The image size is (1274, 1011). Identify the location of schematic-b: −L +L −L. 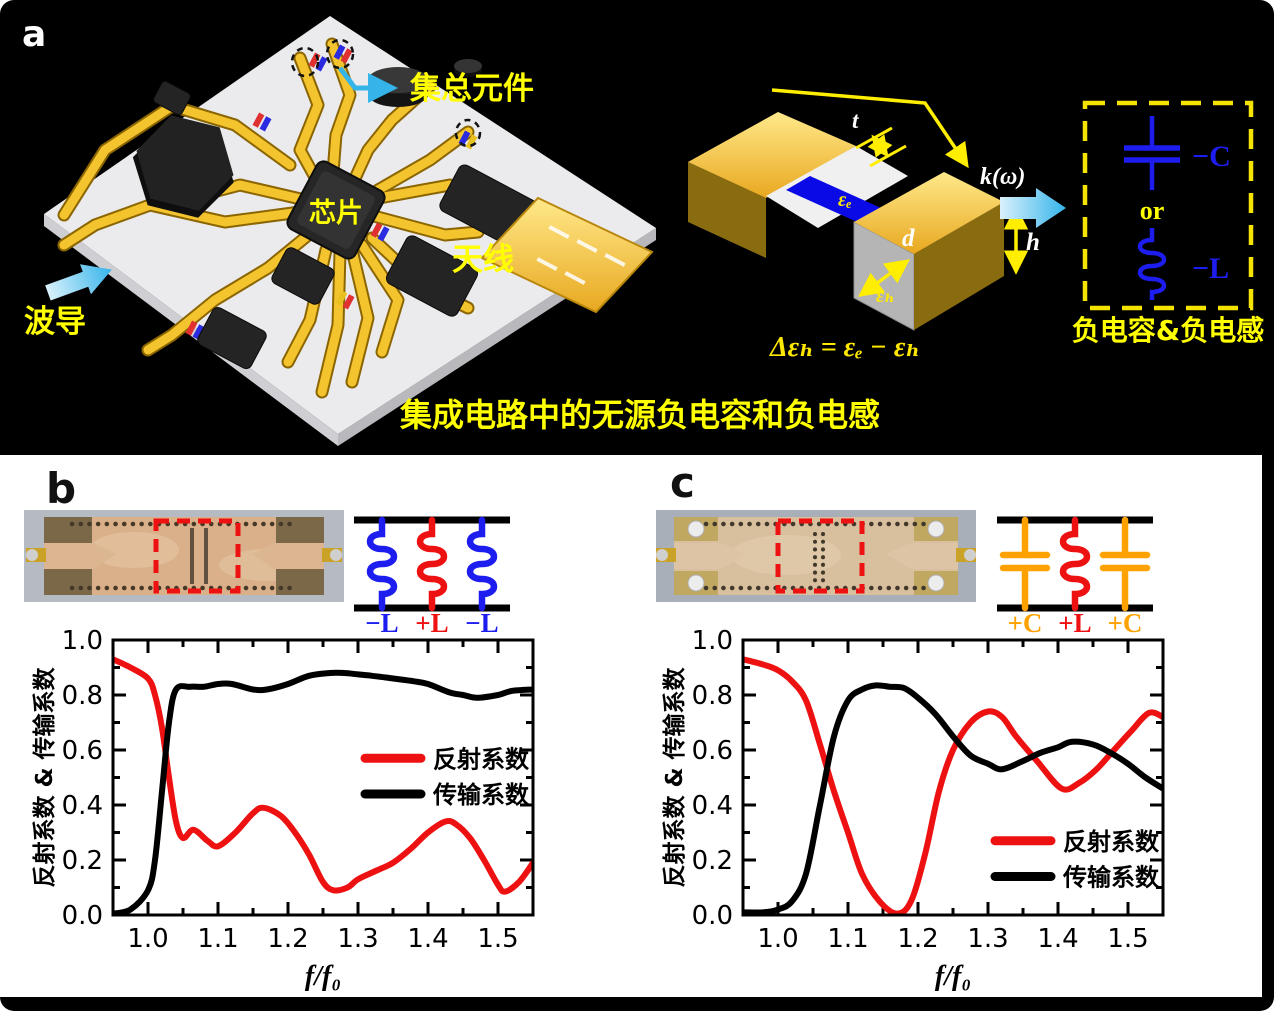
(432, 575).